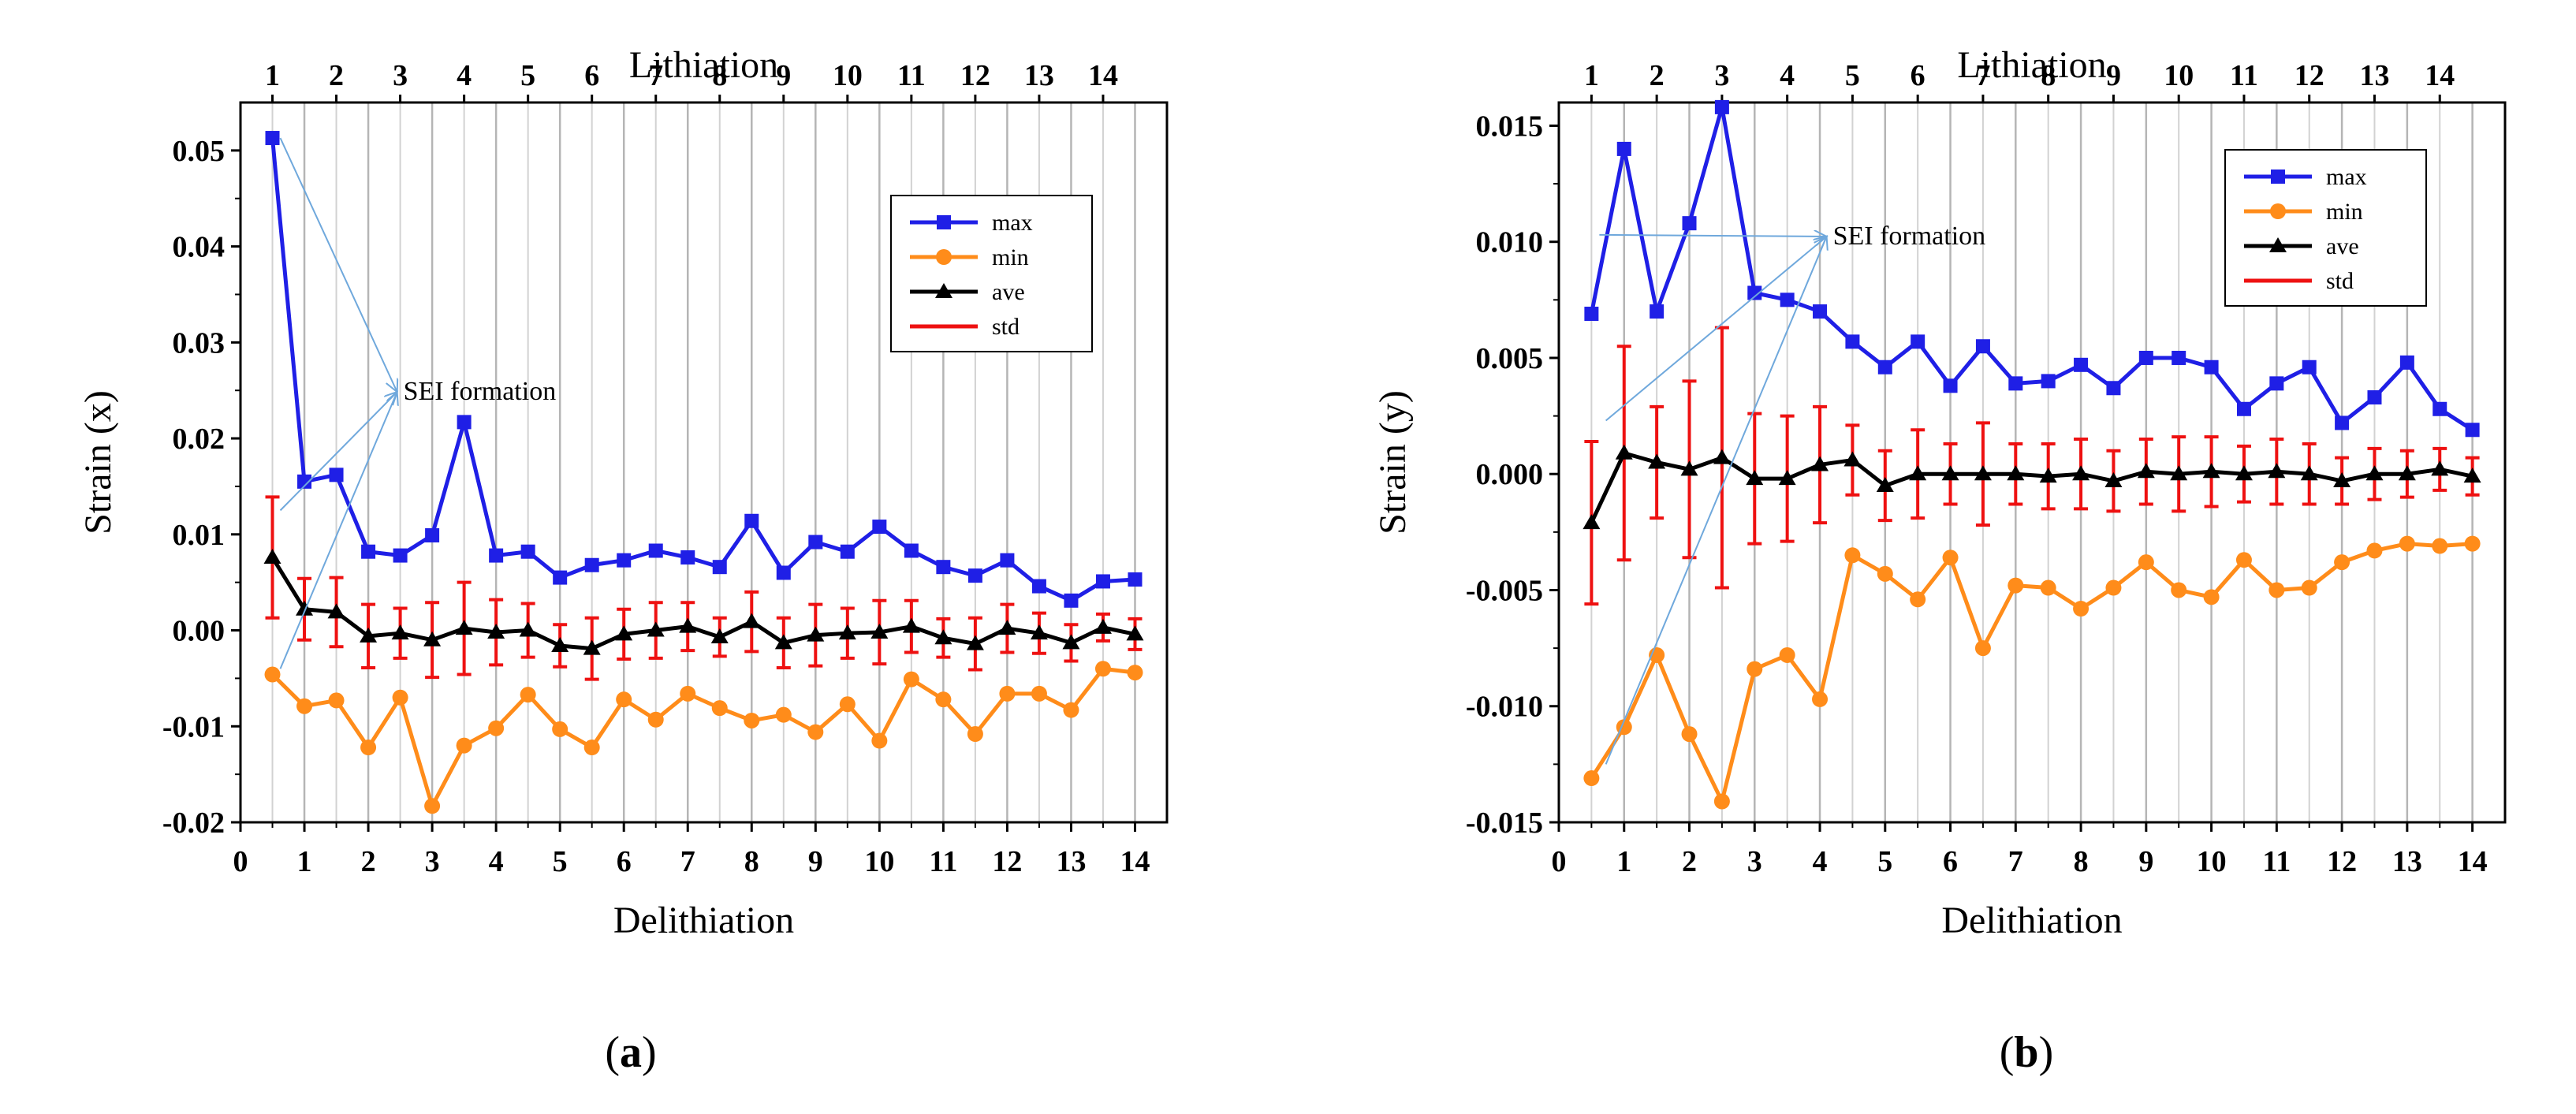  What do you see at coordinates (2015, 861) in the screenshot?
I see `x-tick-label: 7` at bounding box center [2015, 861].